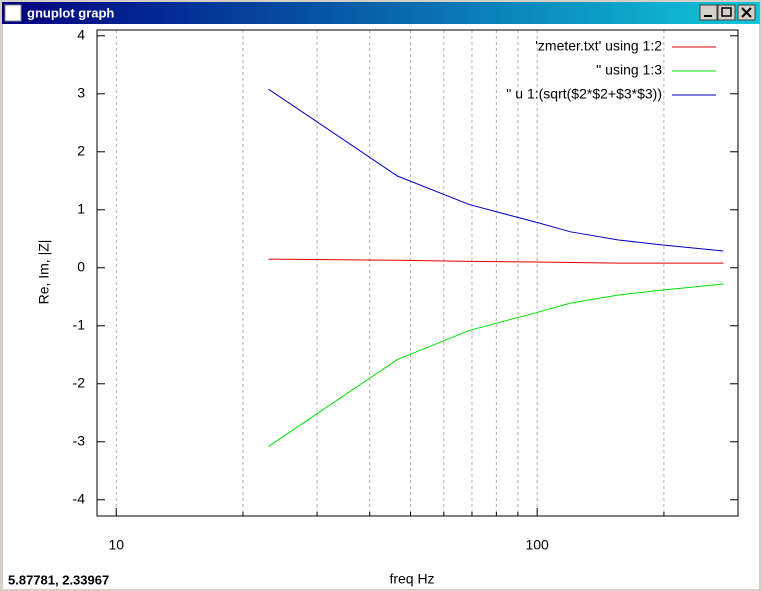 The width and height of the screenshot is (762, 591). I want to click on legend-label: '' using 1:3, so click(629, 70).